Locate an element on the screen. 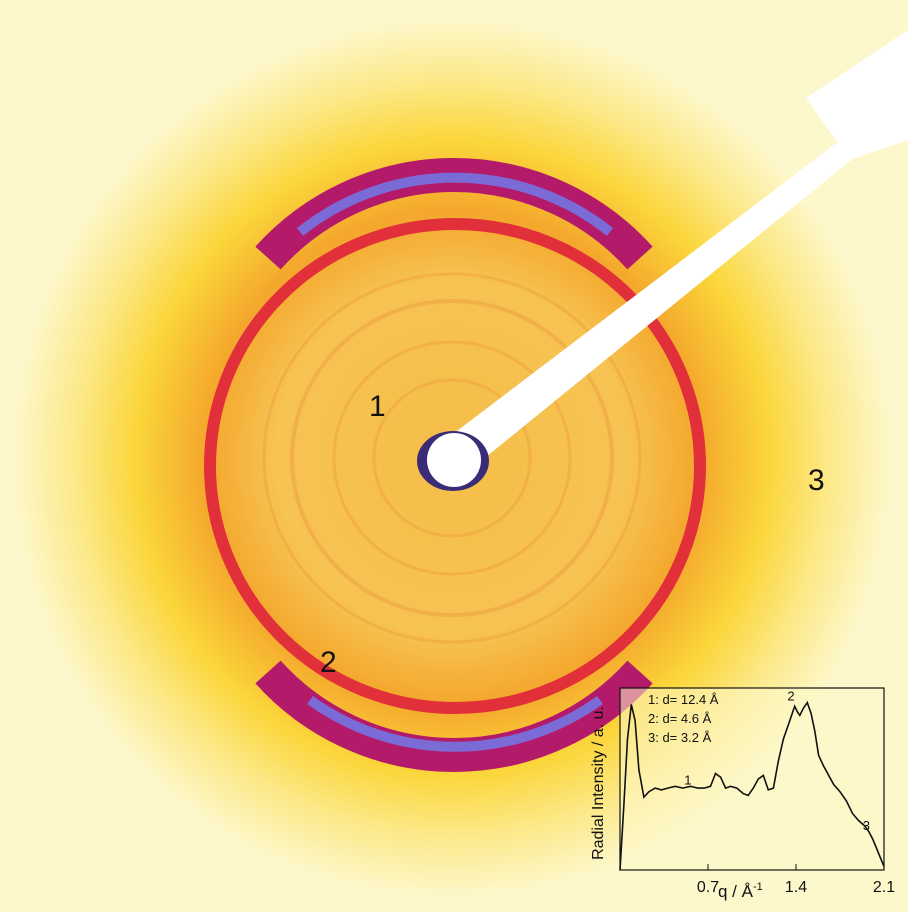  ring-label-2: 2 is located at coordinates (328, 662).